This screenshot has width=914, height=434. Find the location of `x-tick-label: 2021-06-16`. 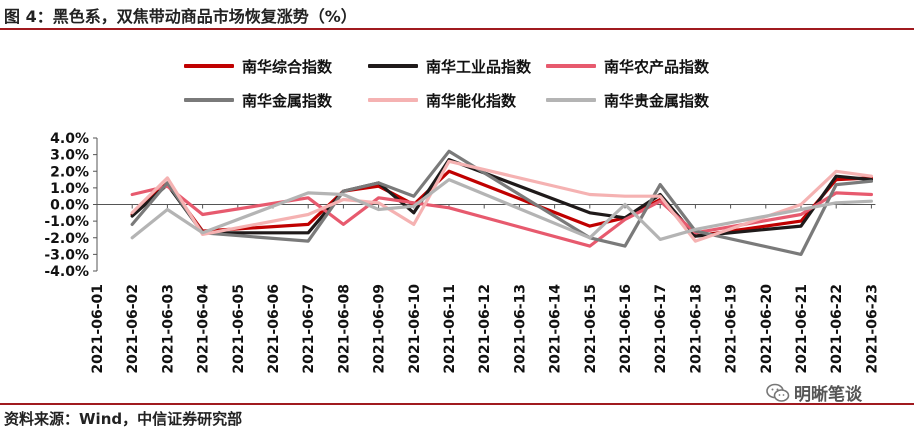

x-tick-label: 2021-06-16 is located at coordinates (626, 329).